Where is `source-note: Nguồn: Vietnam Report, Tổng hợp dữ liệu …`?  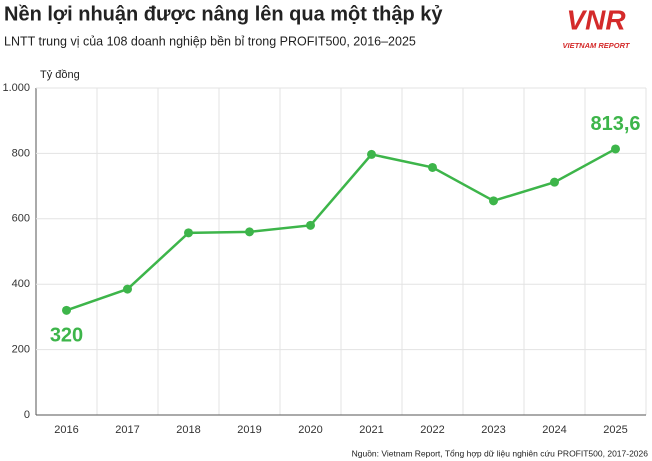 source-note: Nguồn: Vietnam Report, Tổng hợp dữ liệu … is located at coordinates (500, 453).